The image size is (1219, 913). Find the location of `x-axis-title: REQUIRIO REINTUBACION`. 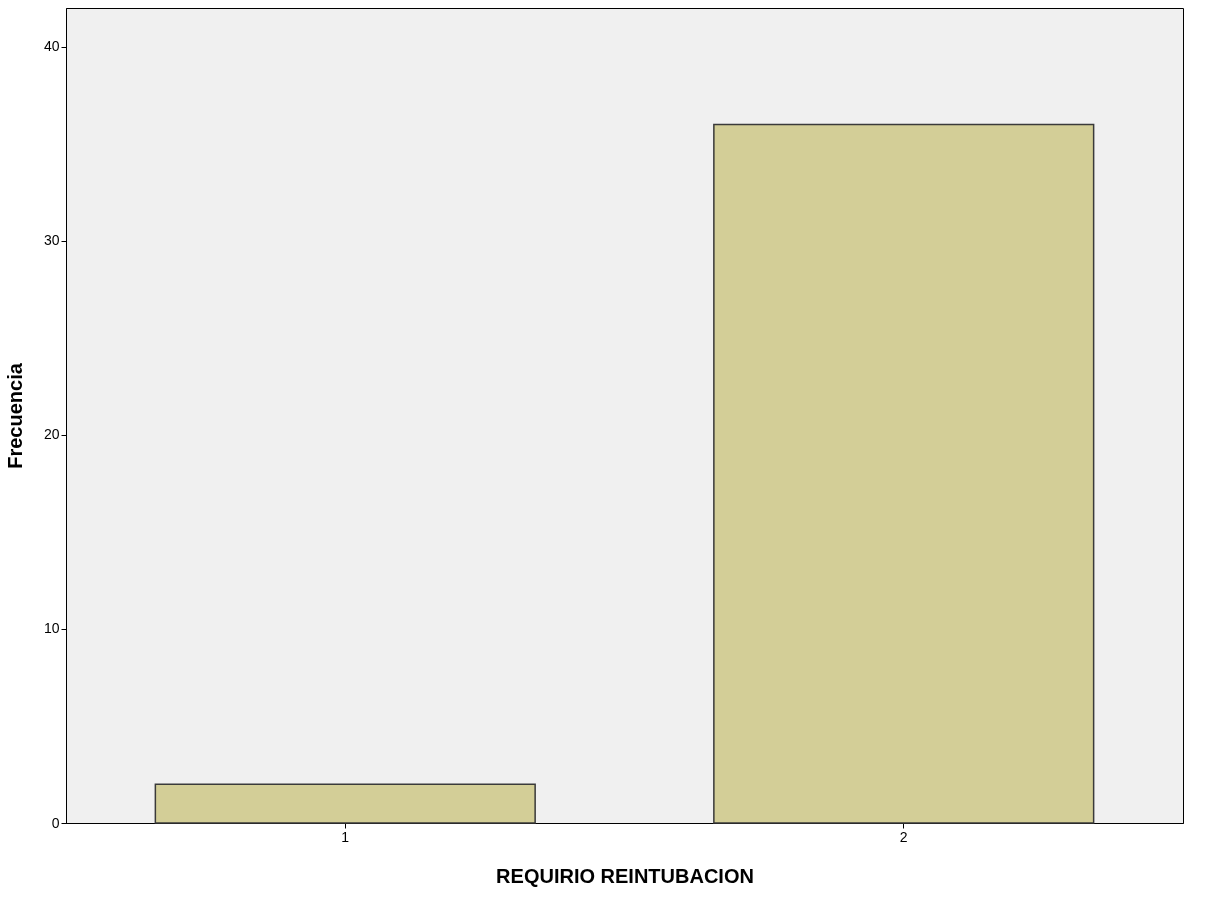

x-axis-title: REQUIRIO REINTUBACION is located at coordinates (625, 875).